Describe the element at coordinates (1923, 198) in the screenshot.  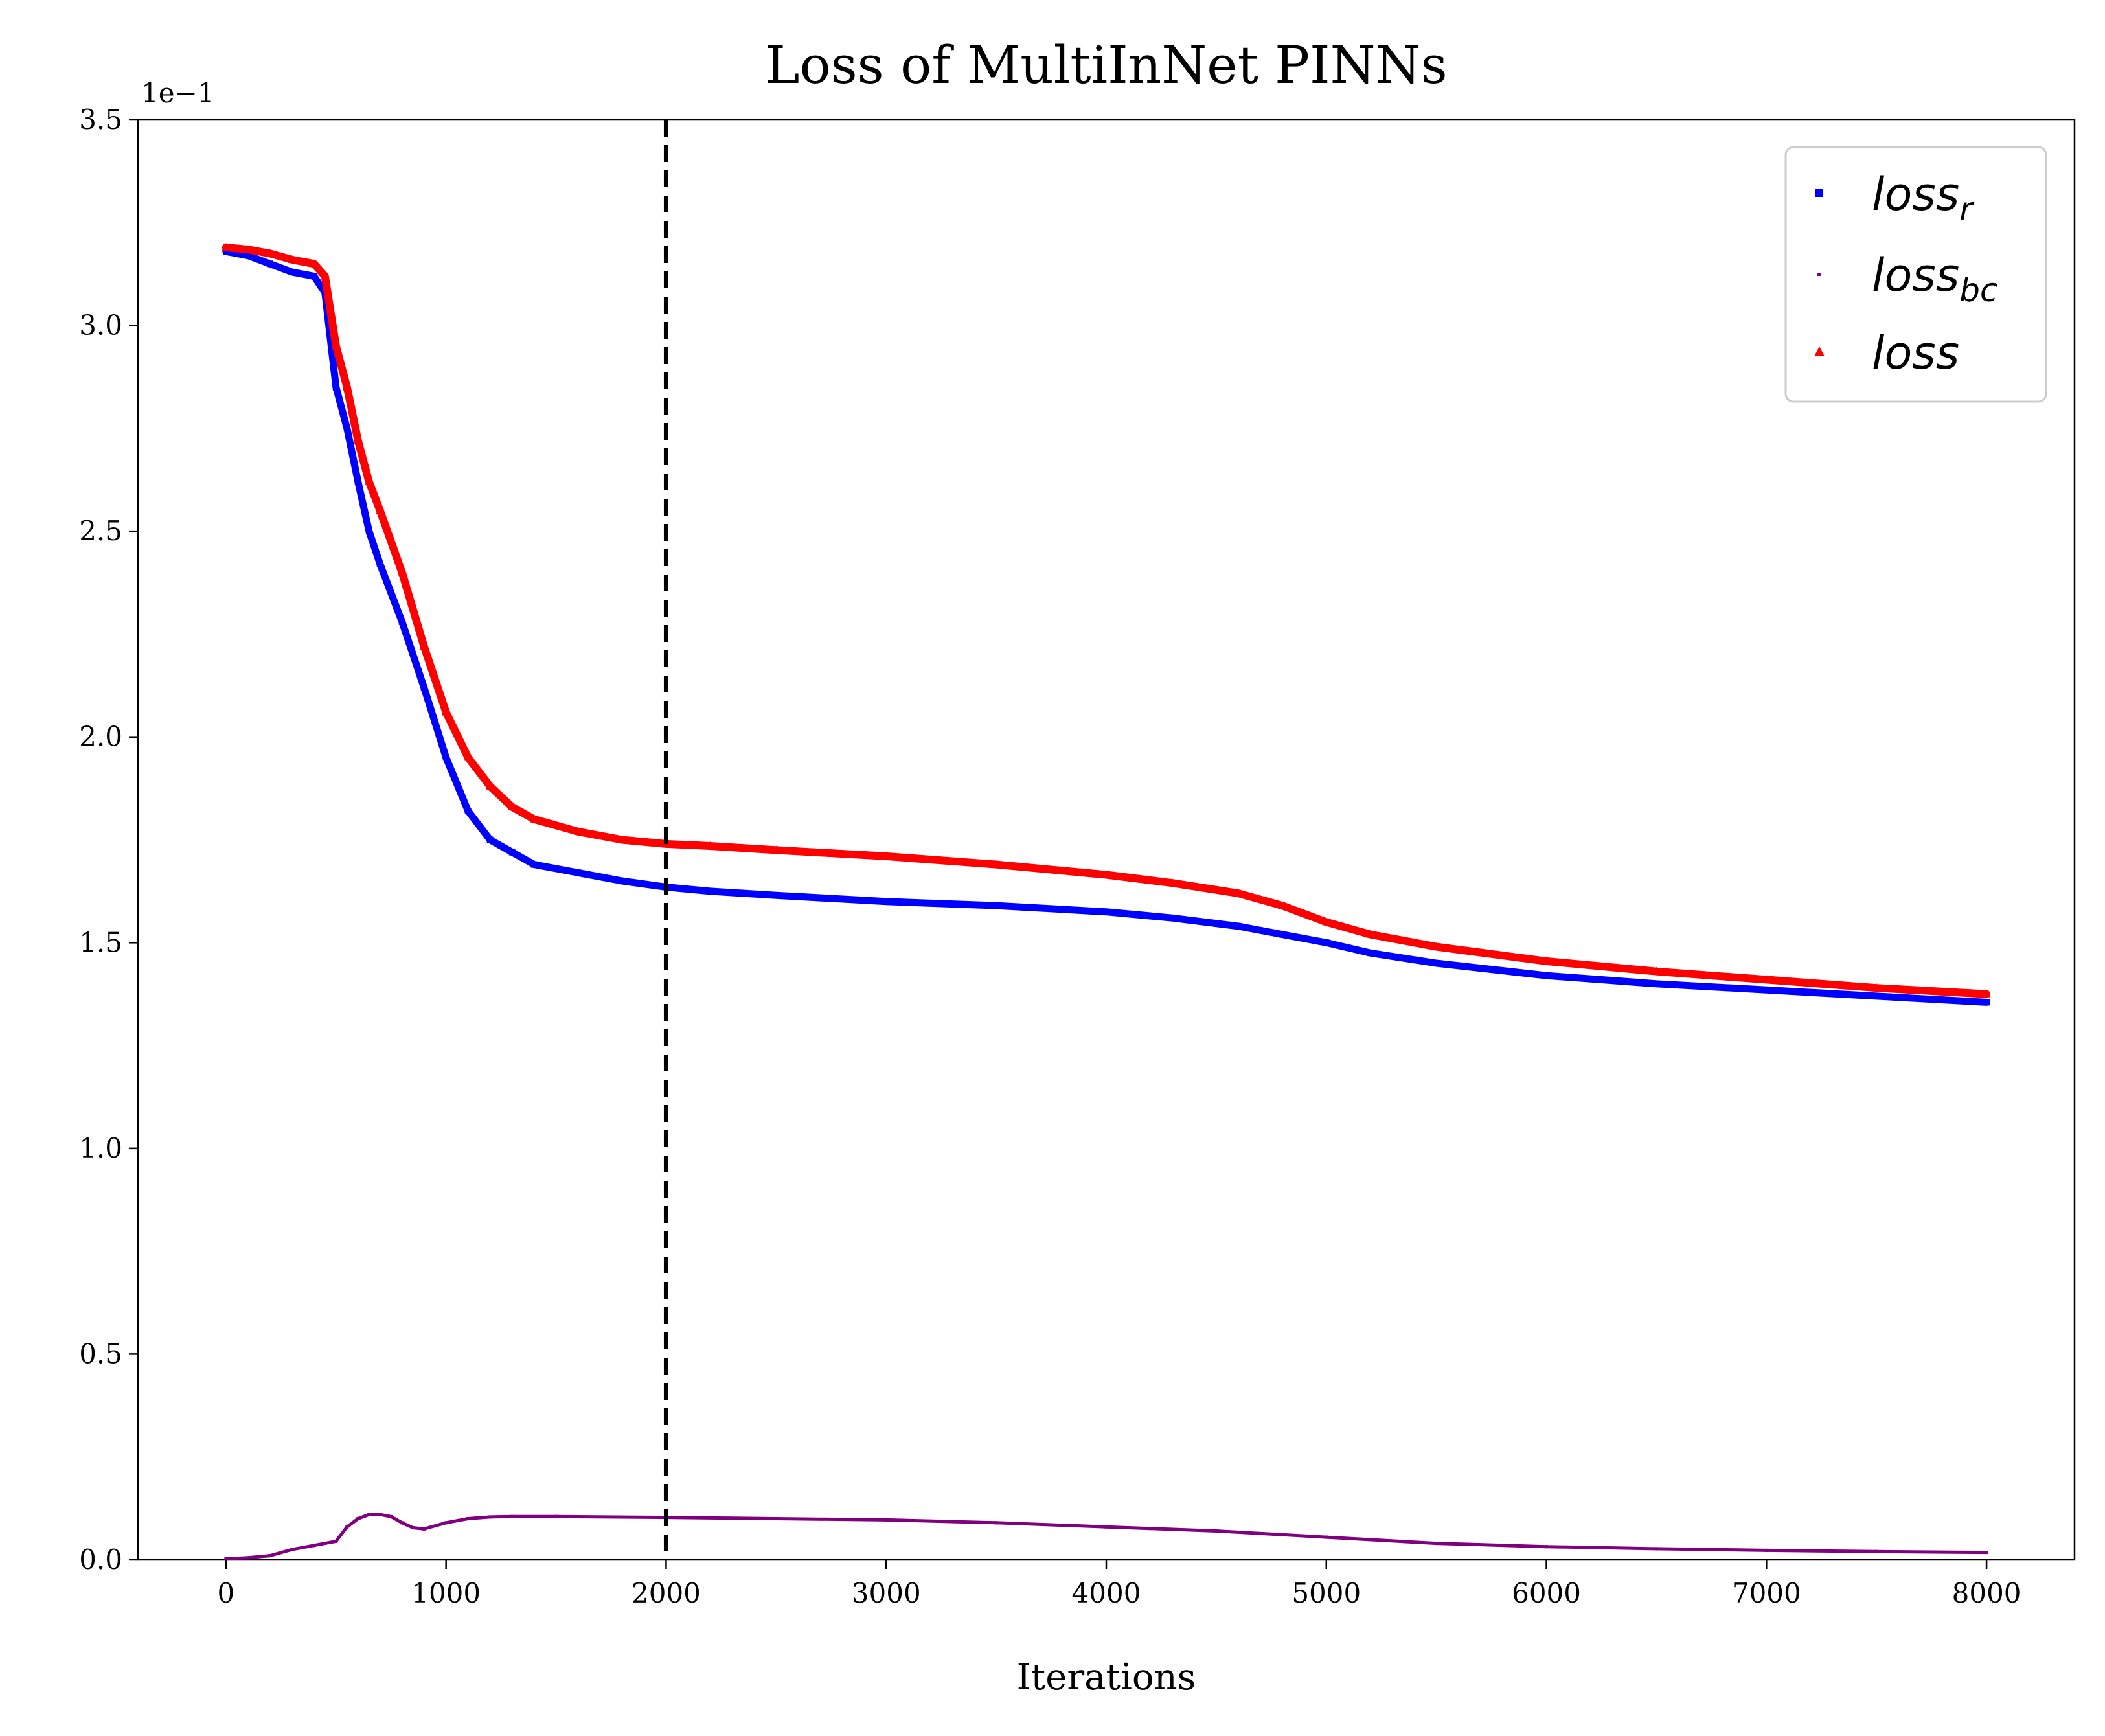
I see `legend-label-loss_r: lossr` at that location.